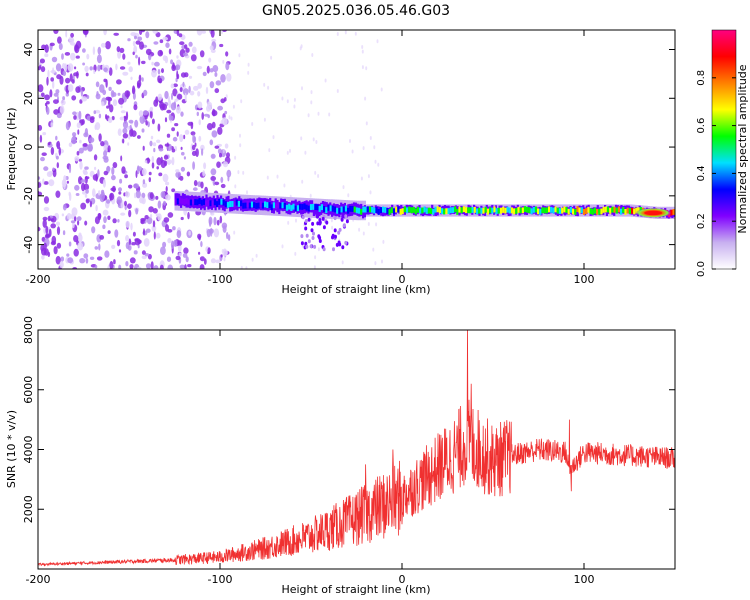  Describe the element at coordinates (28, 147) in the screenshot. I see `heatmap-y-tick-label: 0` at that location.